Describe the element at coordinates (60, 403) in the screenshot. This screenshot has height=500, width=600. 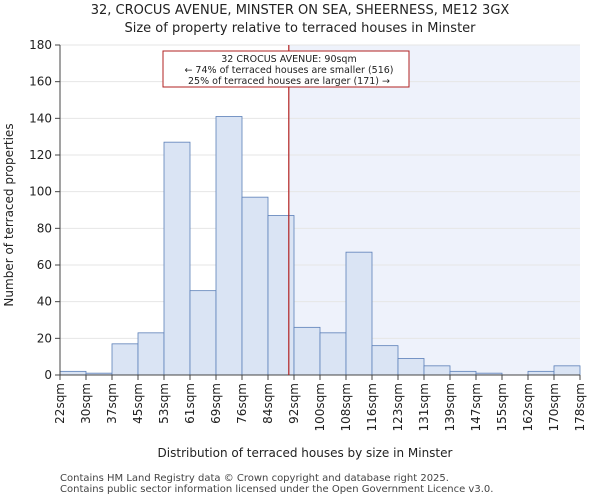
I see `x-tick-label: 22sqm` at that location.